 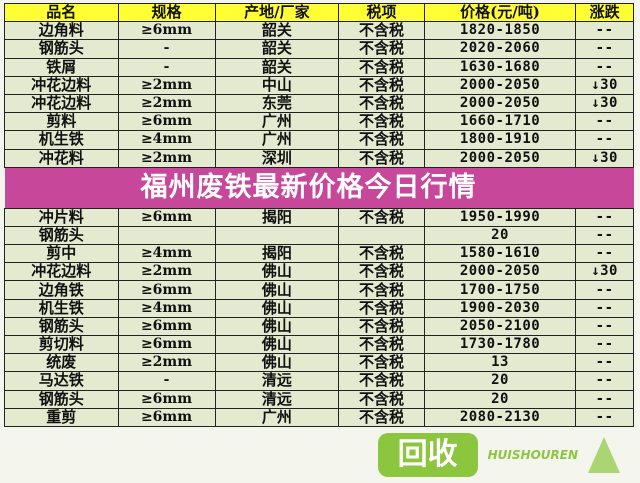 I want to click on column-header: 品名, so click(x=61, y=12).